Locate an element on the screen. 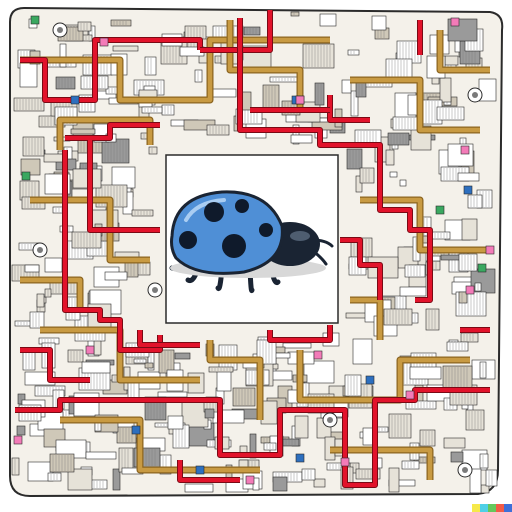 The width and height of the screenshot is (512, 512). ladybug-shell is located at coordinates (227, 232).